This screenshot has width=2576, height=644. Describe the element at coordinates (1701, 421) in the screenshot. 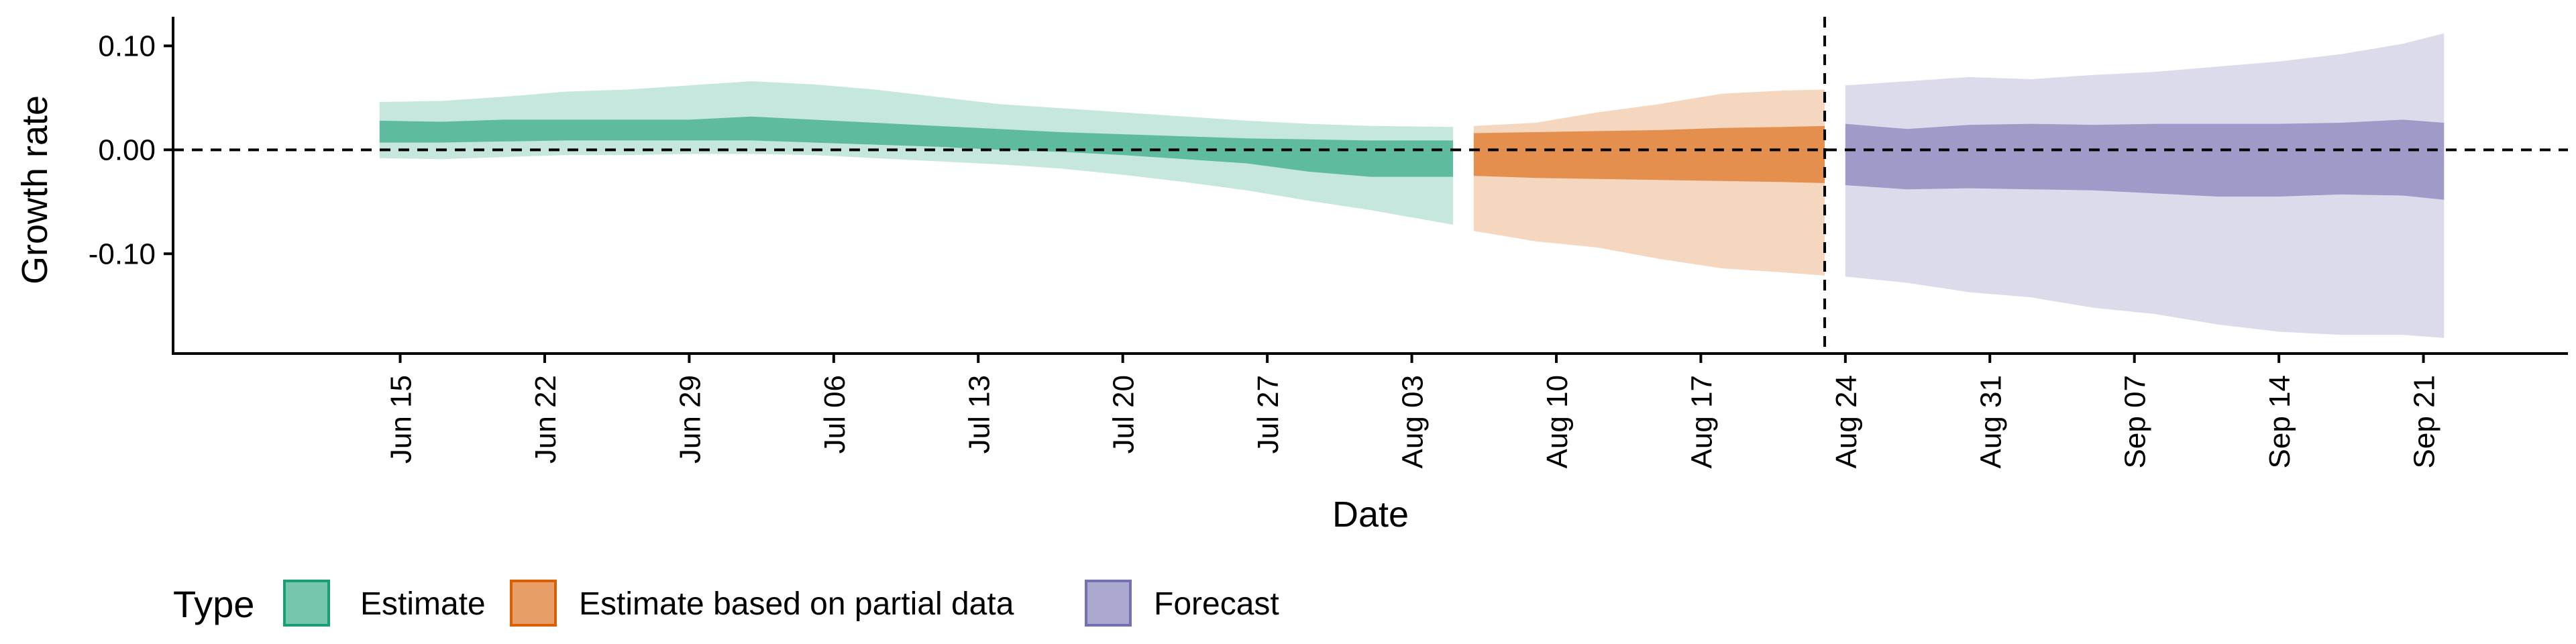

I see `x-tick-label: Aug 17` at that location.